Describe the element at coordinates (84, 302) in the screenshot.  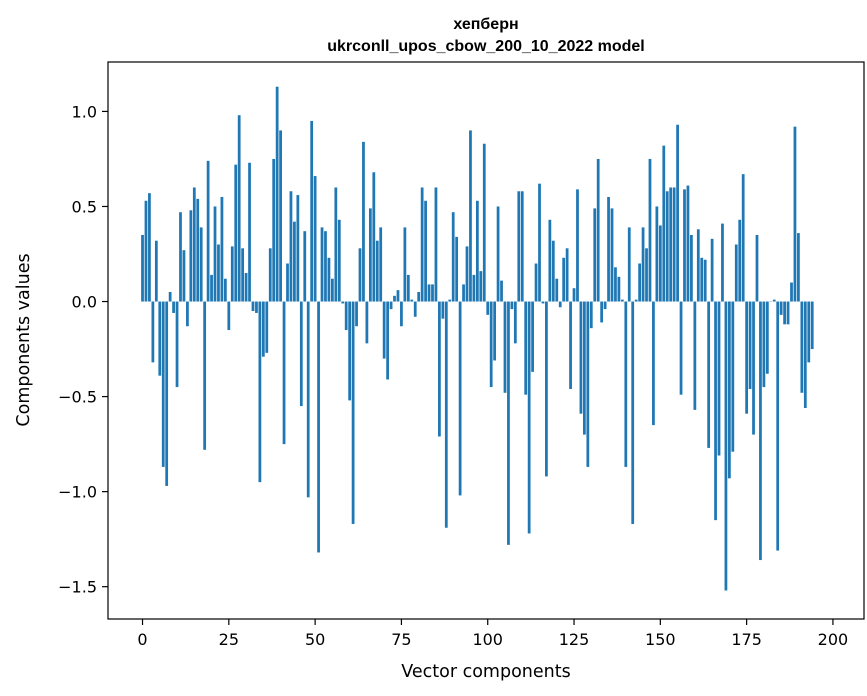
I see `y-tick-label-2: 0.0` at that location.